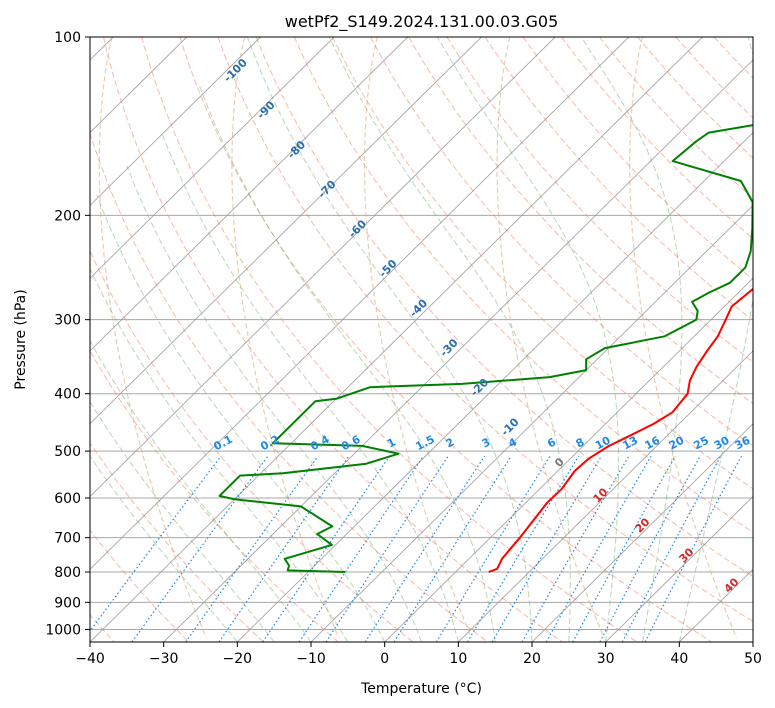  I want to click on isotherm-label: 40, so click(732, 585).